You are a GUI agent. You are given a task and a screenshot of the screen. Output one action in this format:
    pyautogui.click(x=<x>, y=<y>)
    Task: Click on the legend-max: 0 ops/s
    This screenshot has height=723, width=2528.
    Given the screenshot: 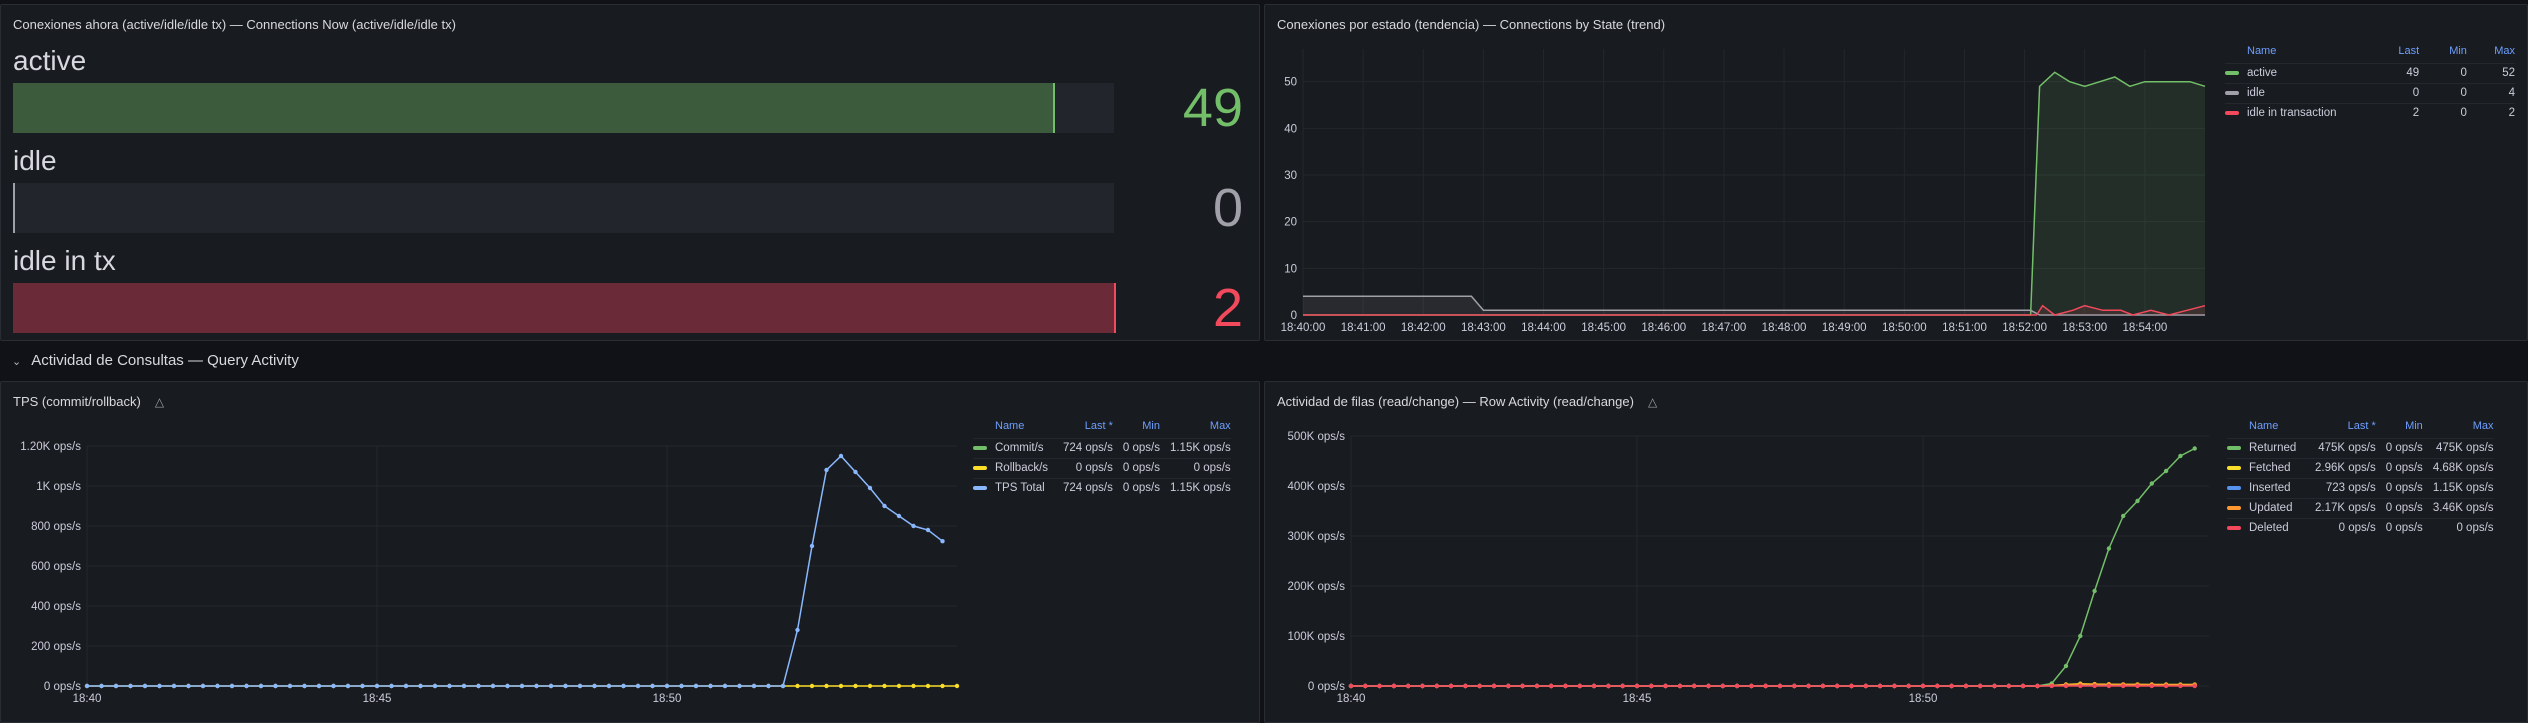 What is the action you would take?
    pyautogui.click(x=1195, y=468)
    